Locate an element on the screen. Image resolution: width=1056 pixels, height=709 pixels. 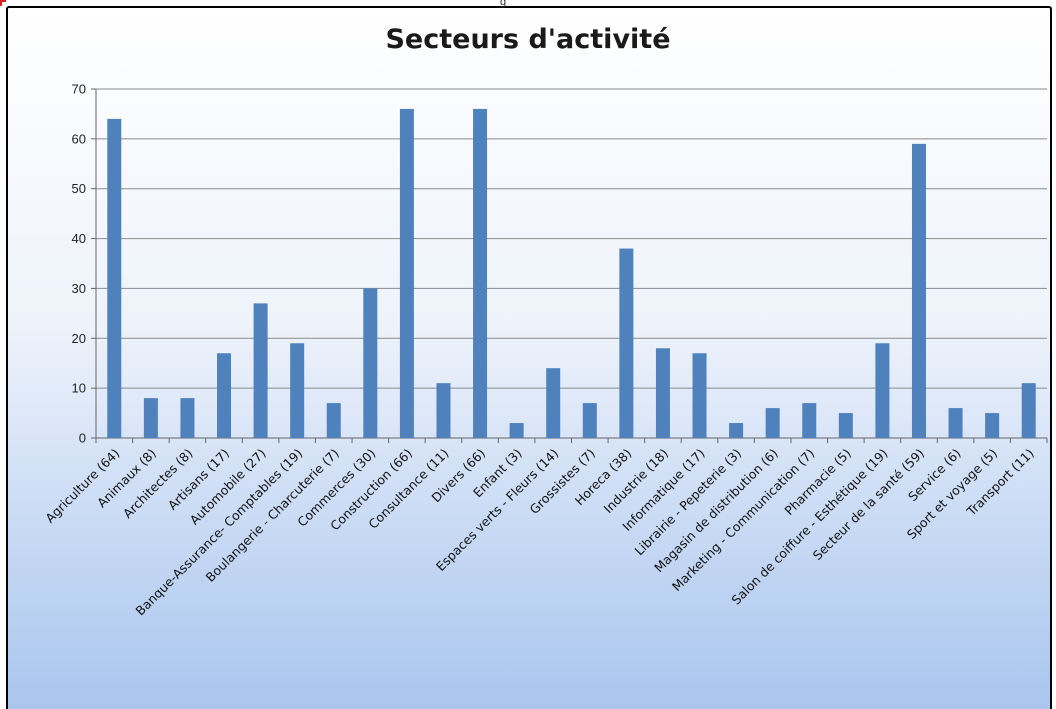
chart-title: Secteurs d'activité is located at coordinates (528, 39).